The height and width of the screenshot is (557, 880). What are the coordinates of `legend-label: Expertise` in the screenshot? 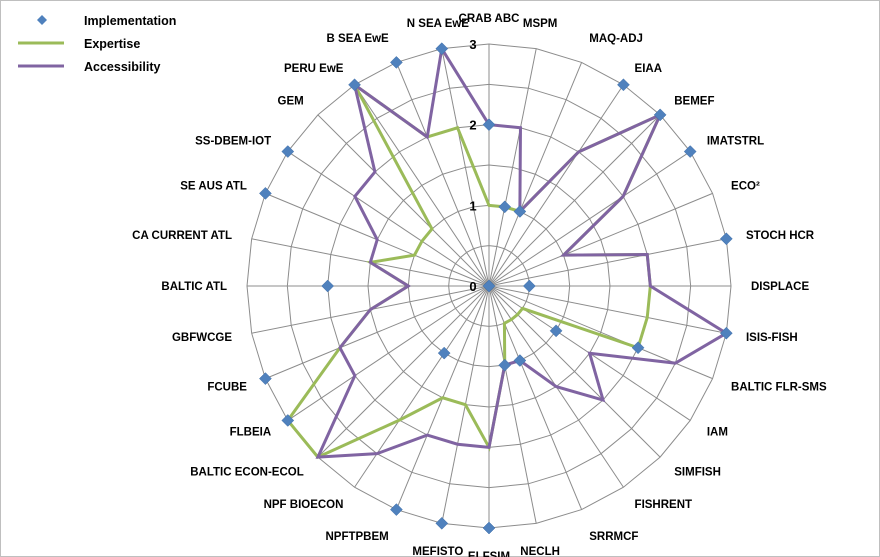 It's located at (112, 44).